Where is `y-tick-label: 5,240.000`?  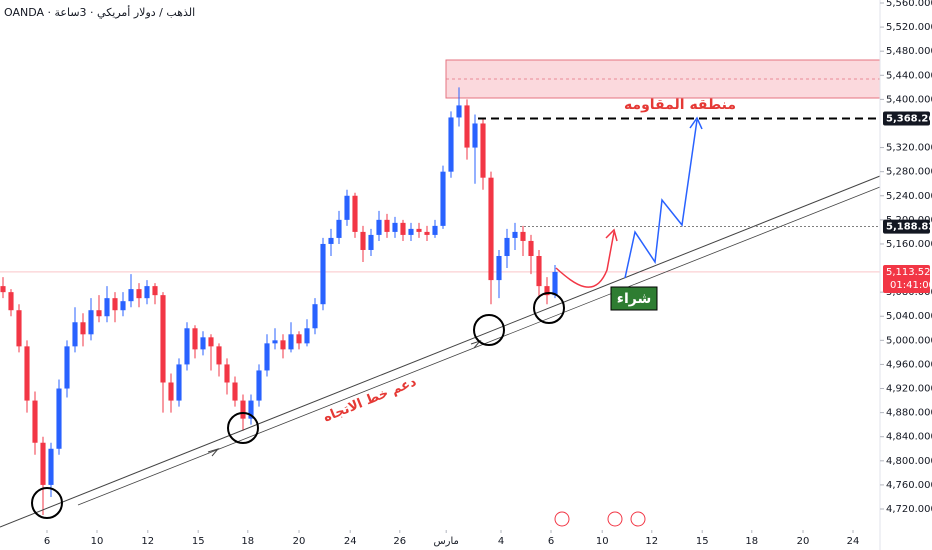
y-tick-label: 5,240.000 is located at coordinates (909, 196).